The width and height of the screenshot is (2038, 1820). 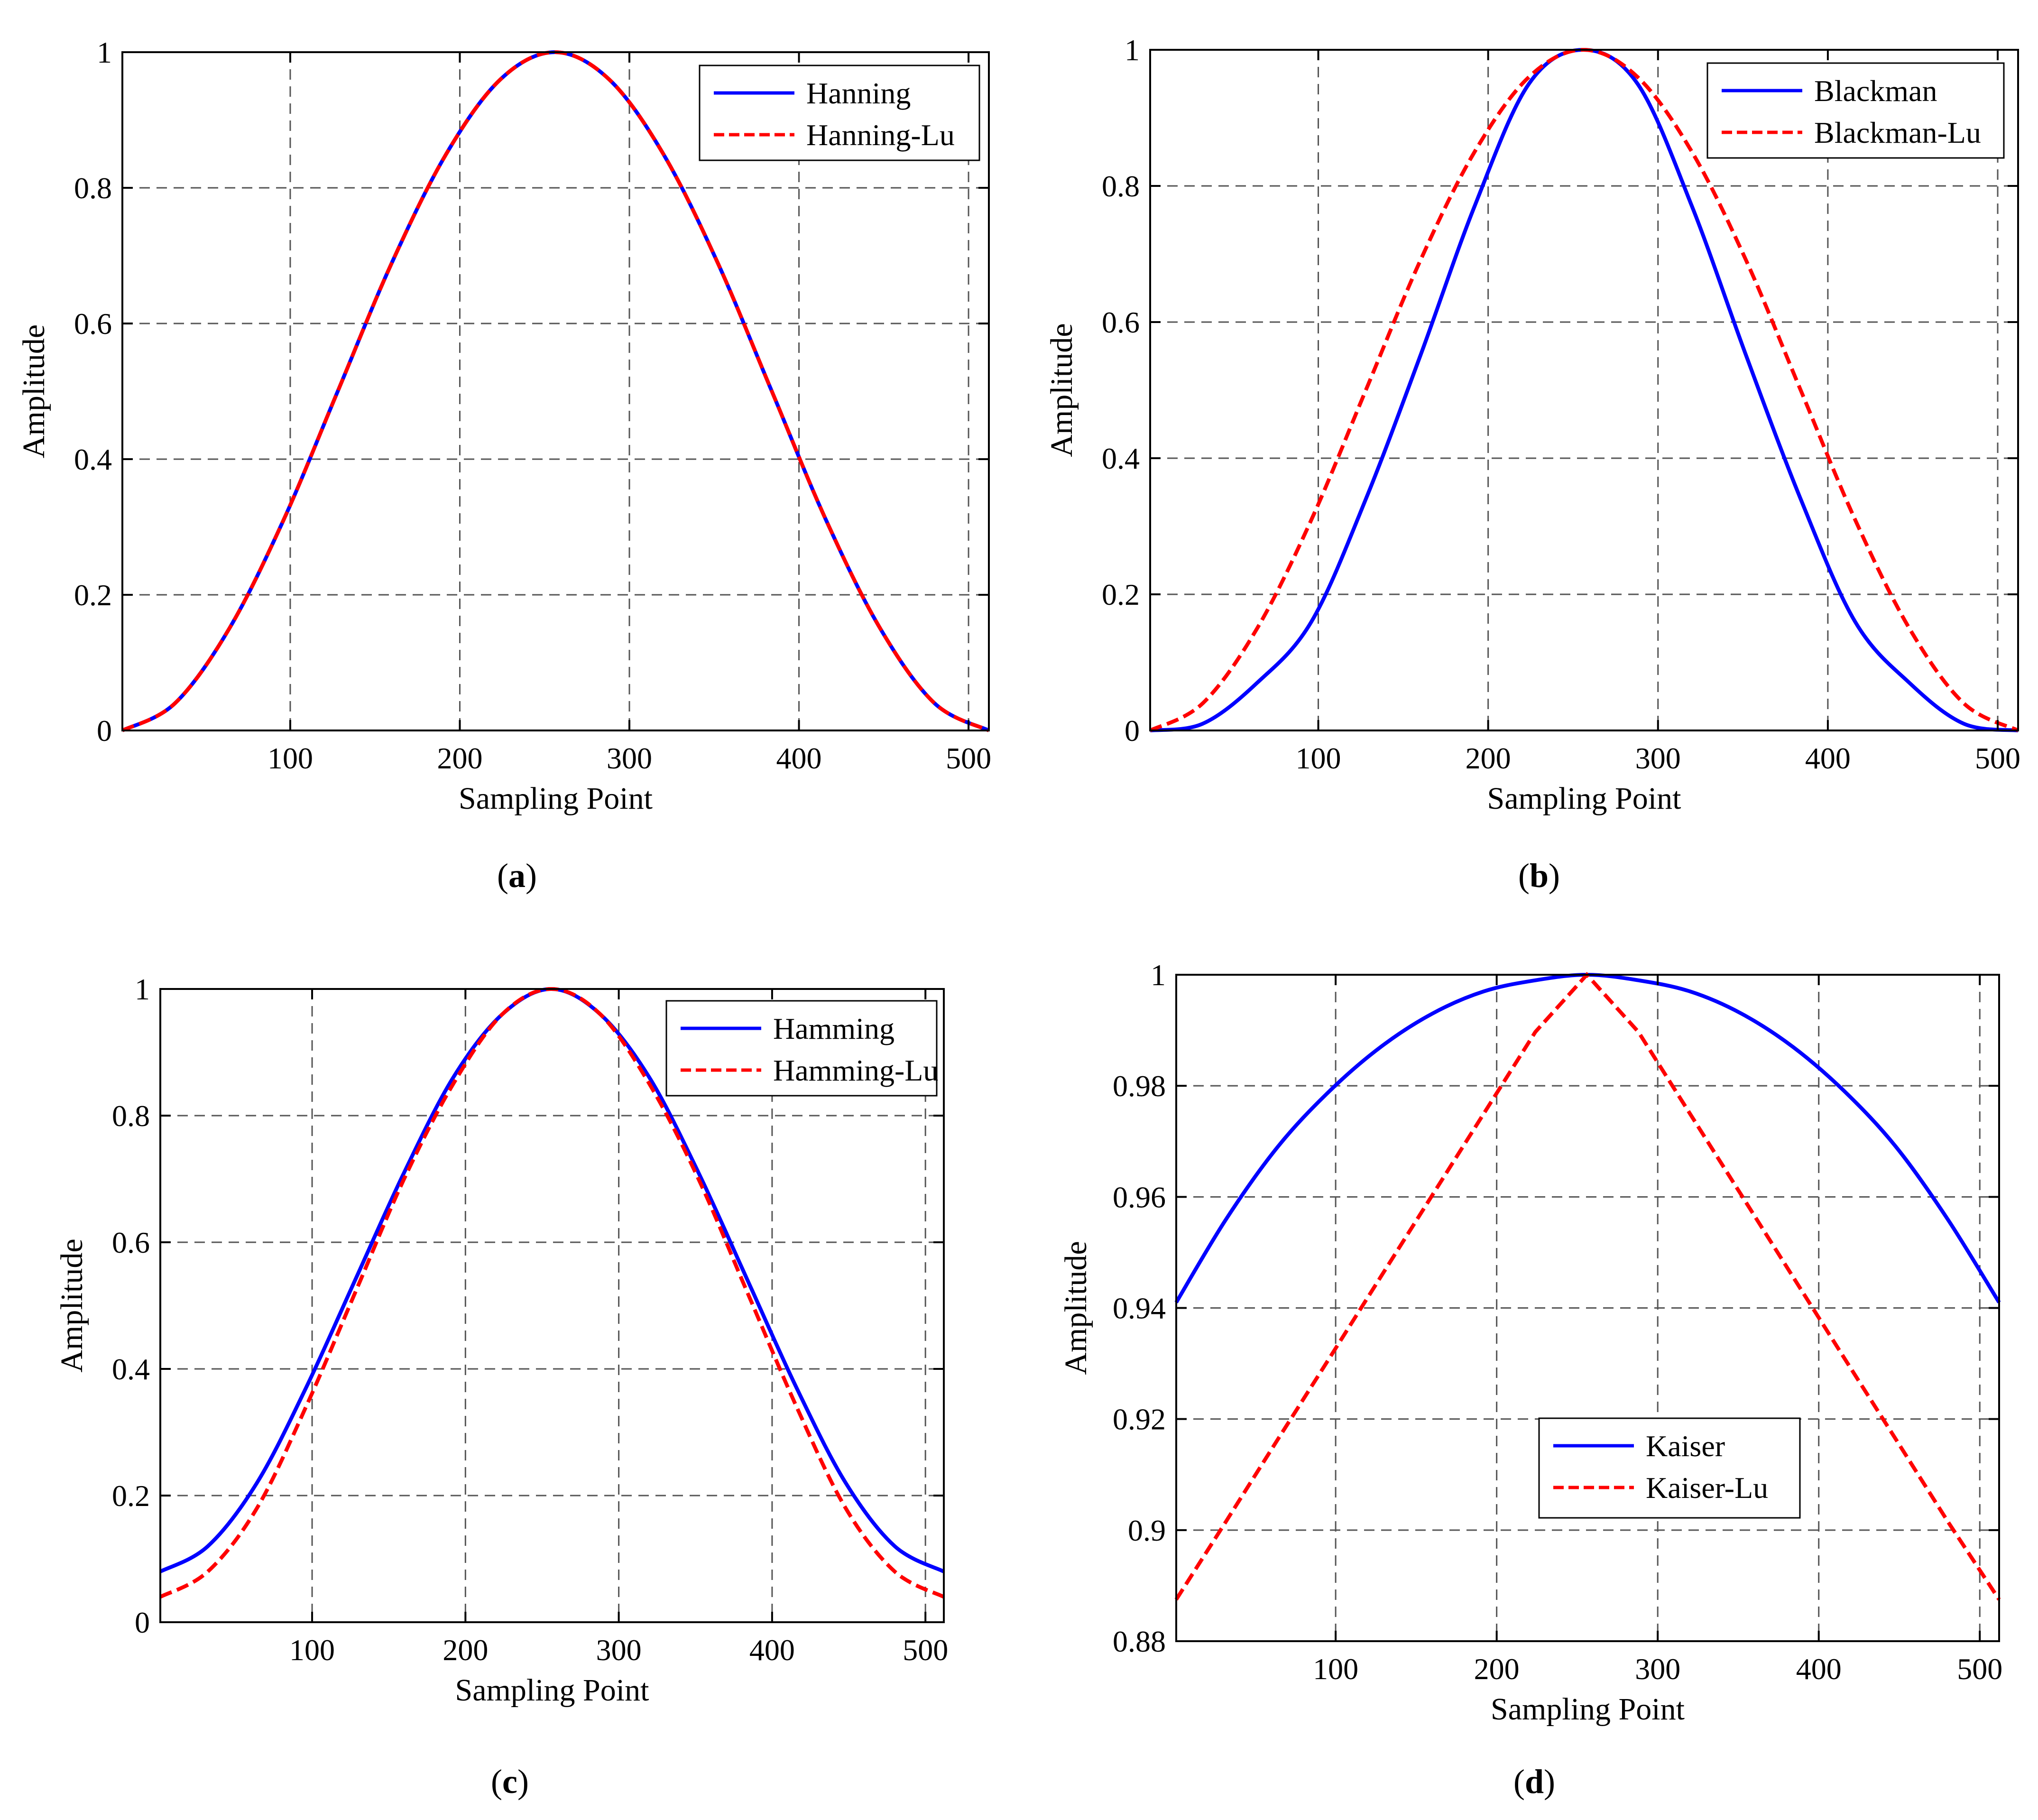 What do you see at coordinates (1140, 1641) in the screenshot?
I see `y-tick-label: 0.88` at bounding box center [1140, 1641].